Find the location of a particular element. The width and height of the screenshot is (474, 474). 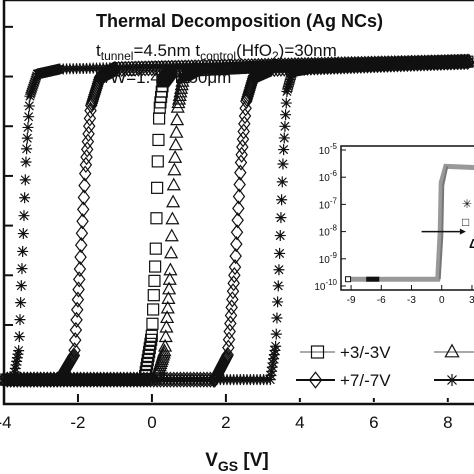

inset-y-tick-label: 10⁻⁷ is located at coordinates (328, 203).